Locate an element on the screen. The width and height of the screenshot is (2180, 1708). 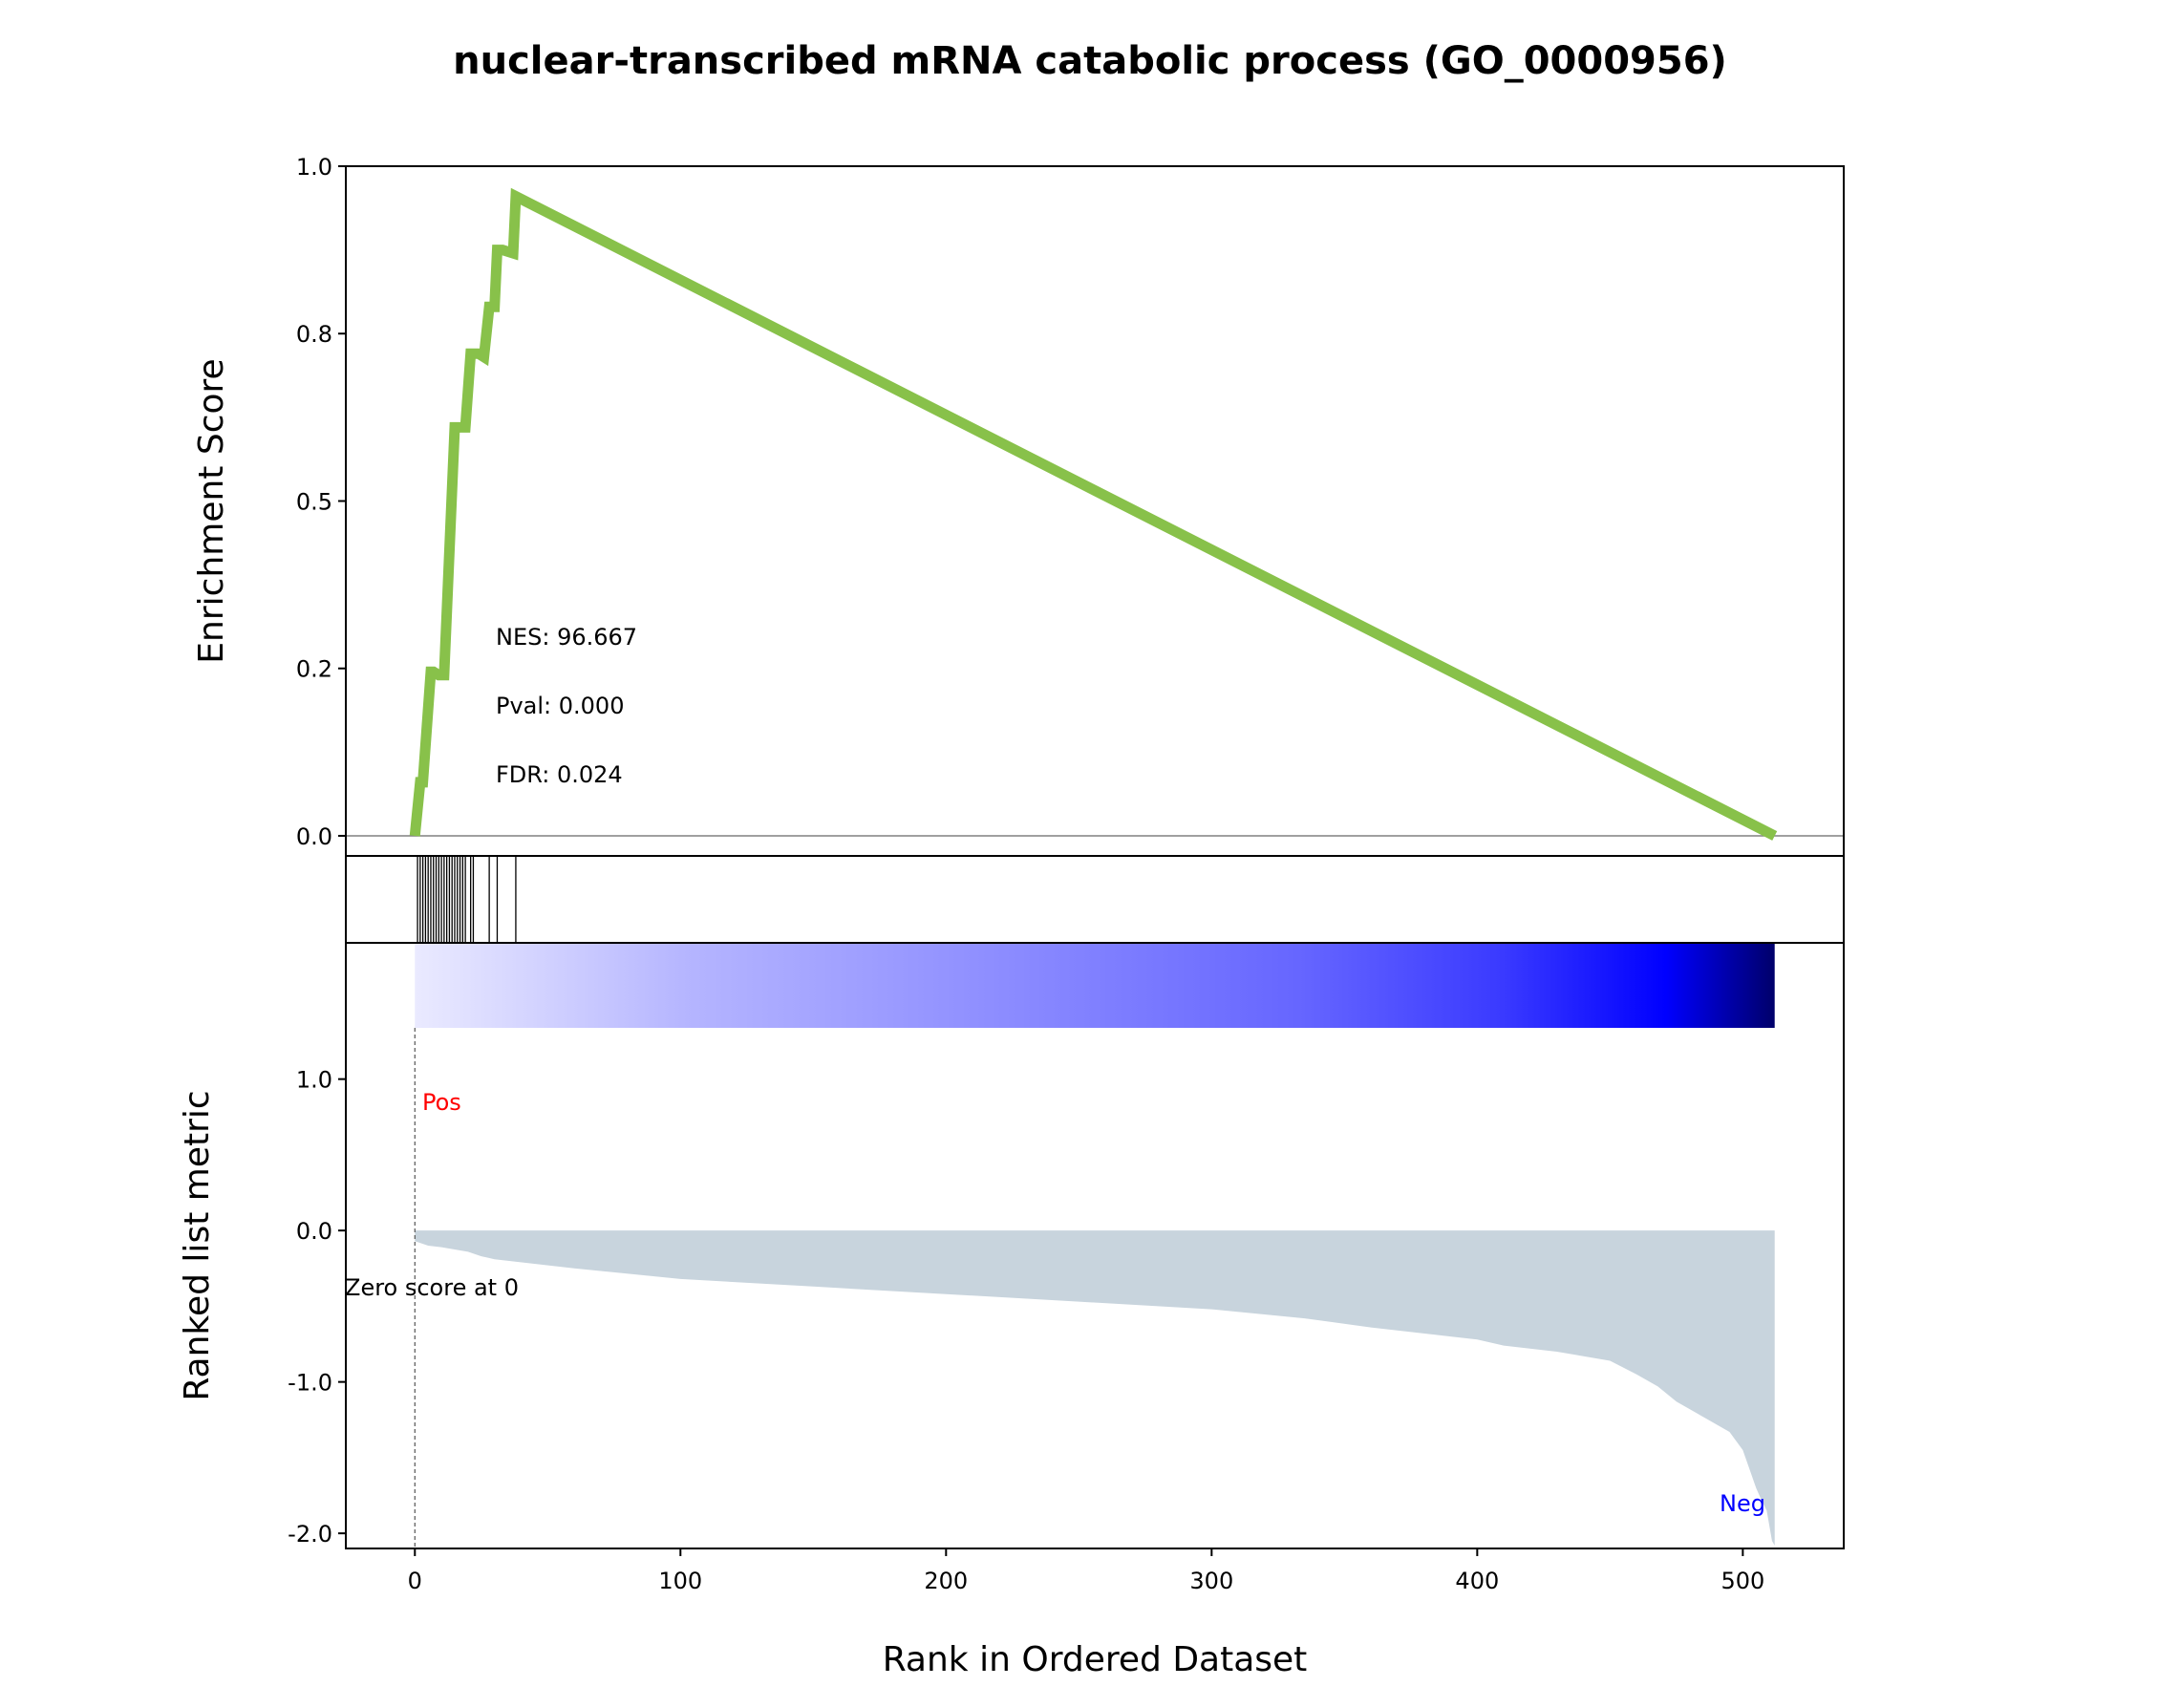
pos-label: Pos is located at coordinates (441, 1102).